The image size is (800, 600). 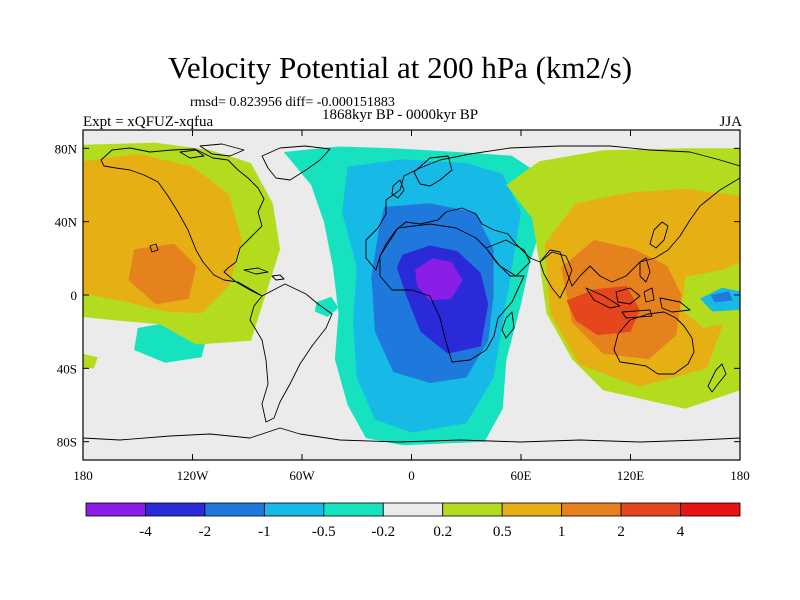 What do you see at coordinates (193, 475) in the screenshot?
I see `x-tick-label-1: 120W` at bounding box center [193, 475].